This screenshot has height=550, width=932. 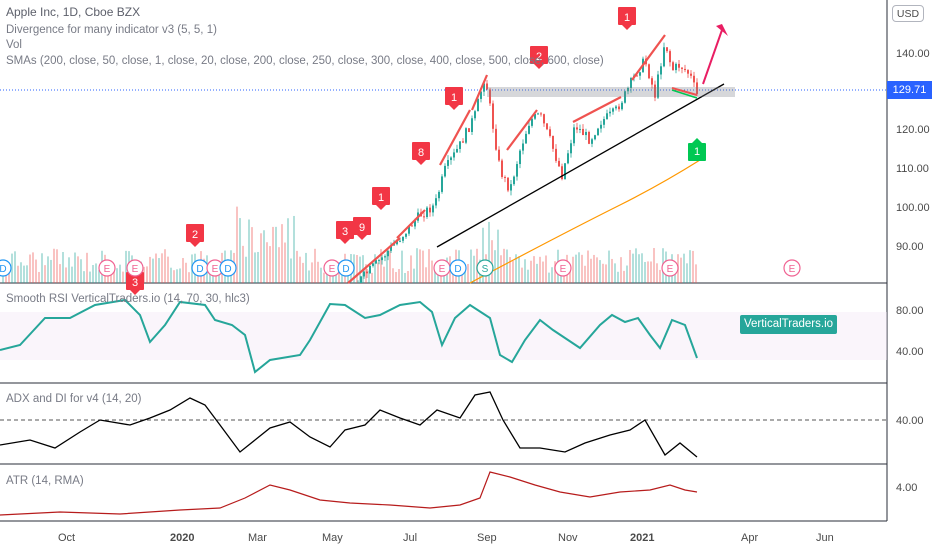 I want to click on currency-button: USD, so click(x=908, y=13).